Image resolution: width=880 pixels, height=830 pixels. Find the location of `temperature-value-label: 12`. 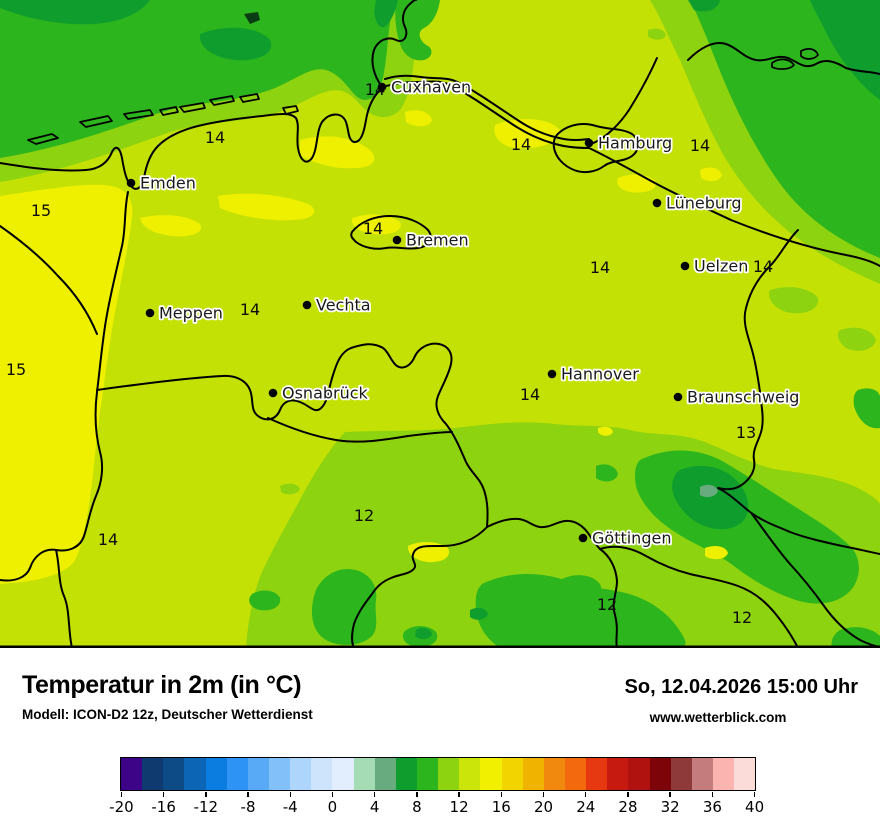

temperature-value-label: 12 is located at coordinates (742, 617).